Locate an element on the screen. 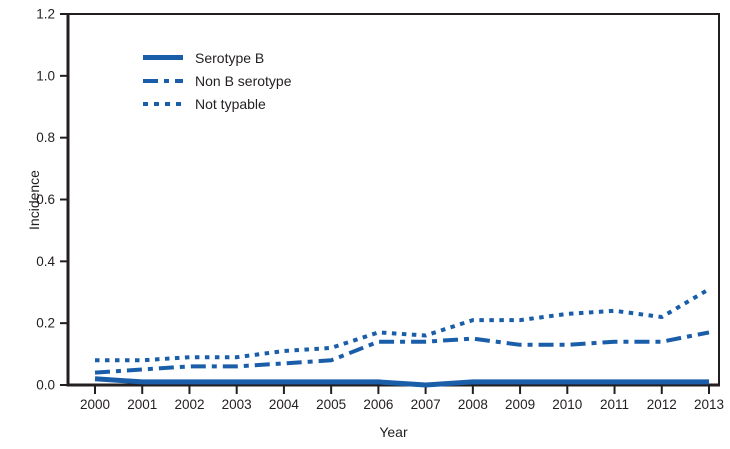  legend-label: Serotype B is located at coordinates (230, 57).